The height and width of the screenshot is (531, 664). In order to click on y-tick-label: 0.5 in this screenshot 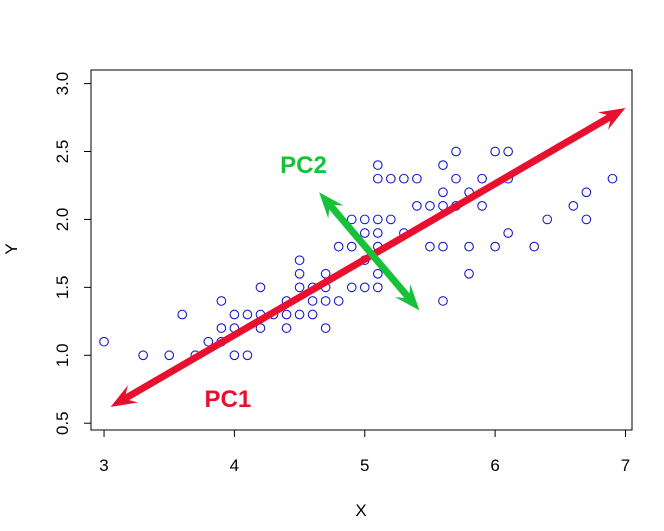, I will do `click(62, 423)`.